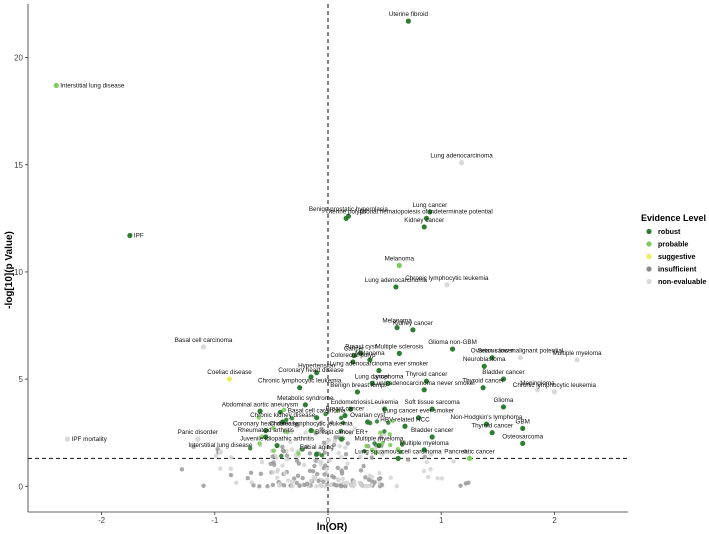 Image resolution: width=709 pixels, height=534 pixels. What do you see at coordinates (341, 432) in the screenshot?
I see `point-label: Breast cancer ER+` at bounding box center [341, 432].